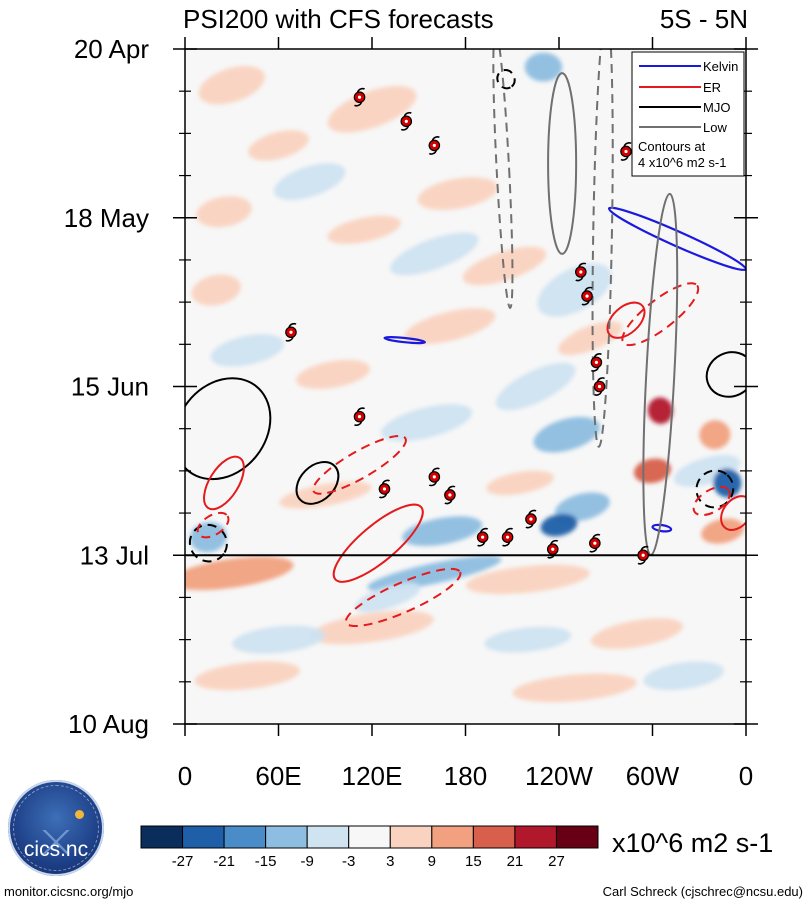 Image resolution: width=809 pixels, height=907 pixels. I want to click on footer-credit: Carl Schreck (cjschrec@ncsu.edu), so click(702, 891).